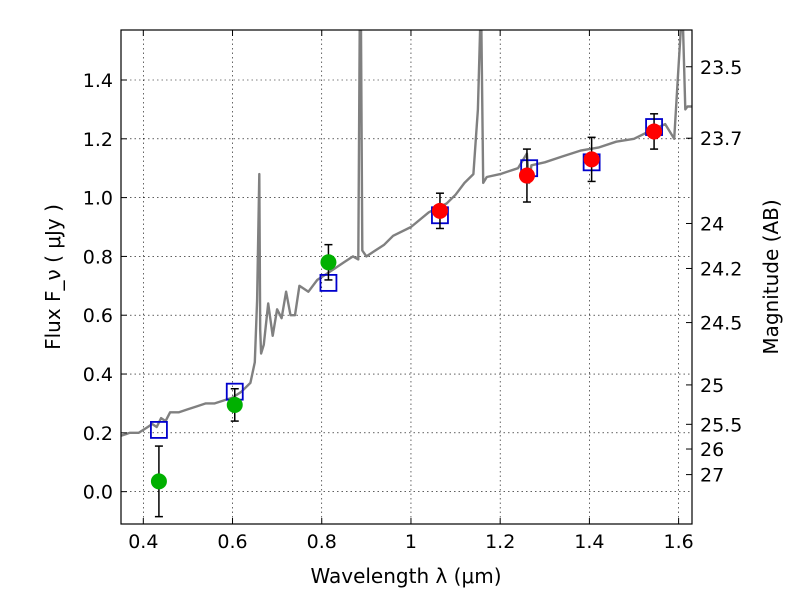 The height and width of the screenshot is (600, 800). Describe the element at coordinates (712, 224) in the screenshot. I see `mag-tick-label: 24` at that location.